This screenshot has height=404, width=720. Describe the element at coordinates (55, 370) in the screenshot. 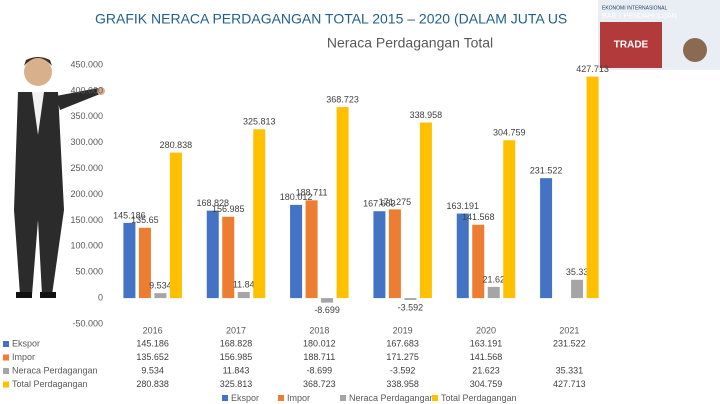

I see `table-row-label: Neraca Perdagangan` at that location.